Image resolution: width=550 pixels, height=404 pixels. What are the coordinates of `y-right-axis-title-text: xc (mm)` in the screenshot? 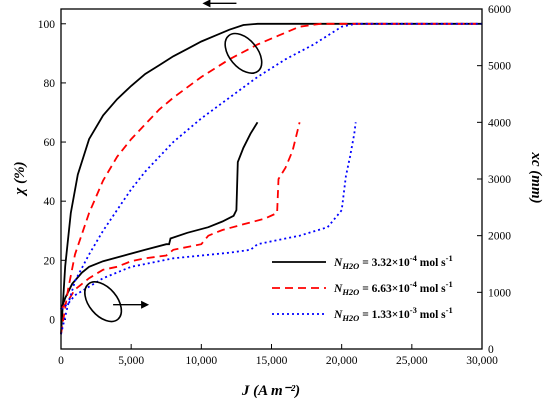 It's located at (536, 177).